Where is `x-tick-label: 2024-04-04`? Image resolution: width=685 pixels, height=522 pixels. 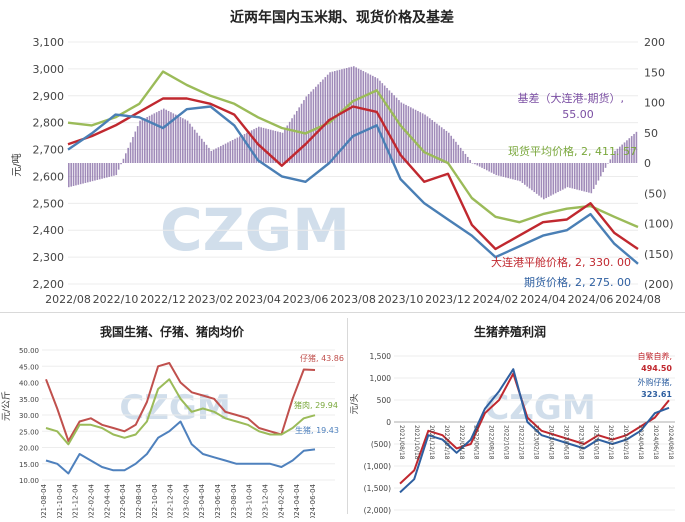 x-tick-label: 2024-04-04 is located at coordinates (297, 500).